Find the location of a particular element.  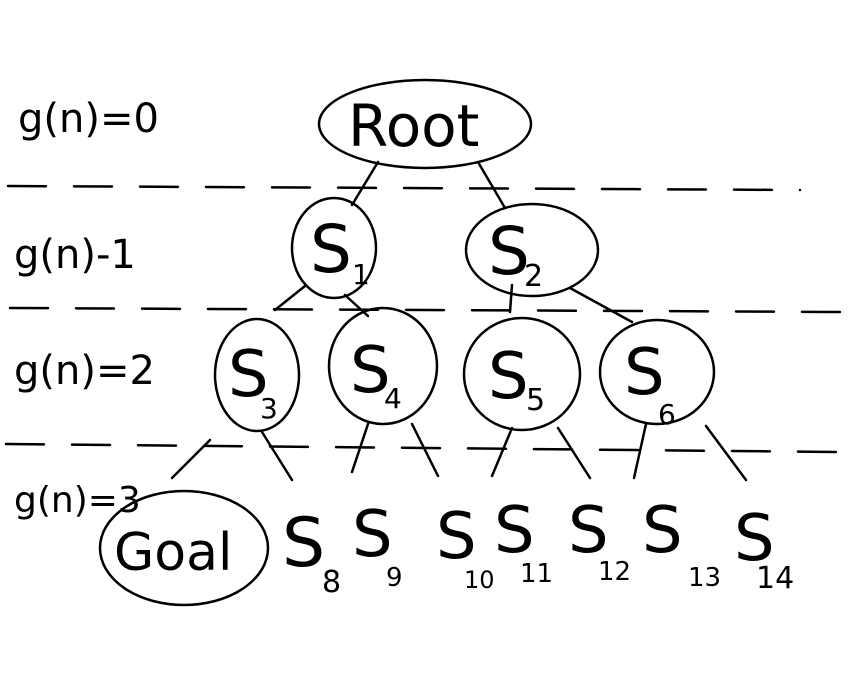

node-s11-sub: 11 is located at coordinates (536, 574).